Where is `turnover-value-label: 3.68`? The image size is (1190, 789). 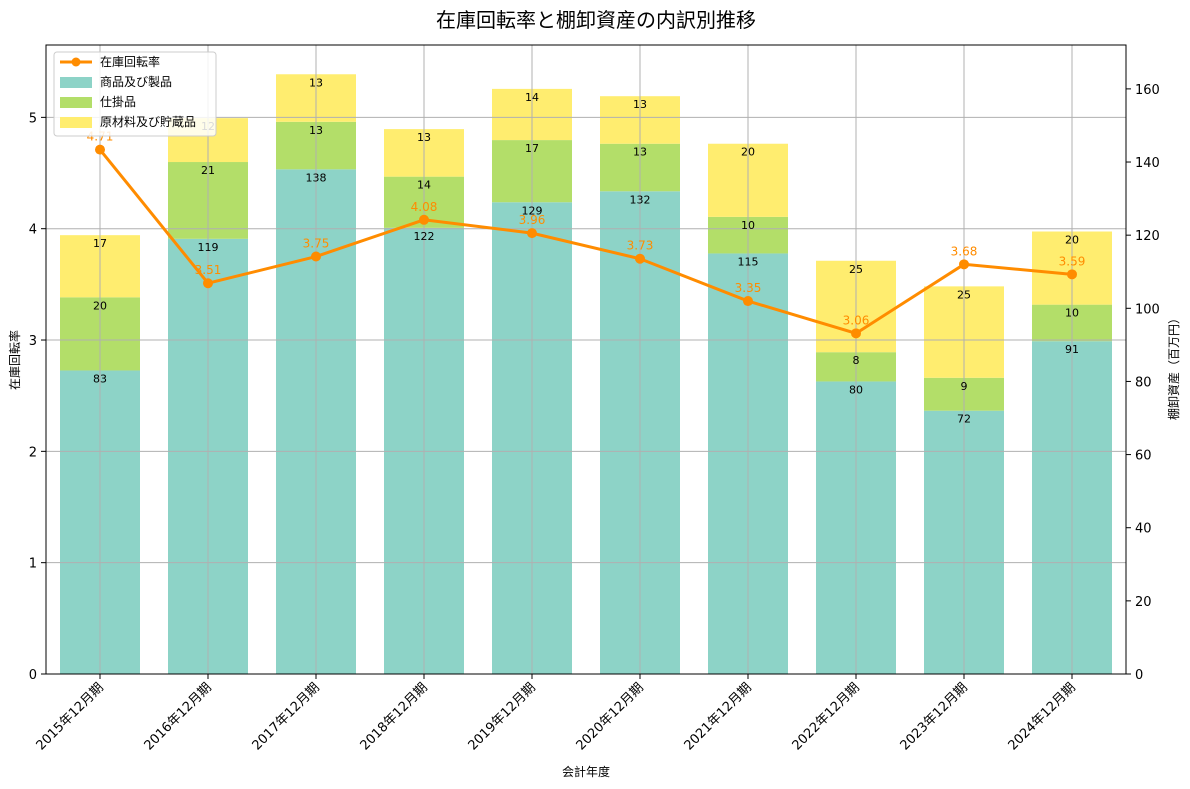 turnover-value-label: 3.68 is located at coordinates (964, 251).